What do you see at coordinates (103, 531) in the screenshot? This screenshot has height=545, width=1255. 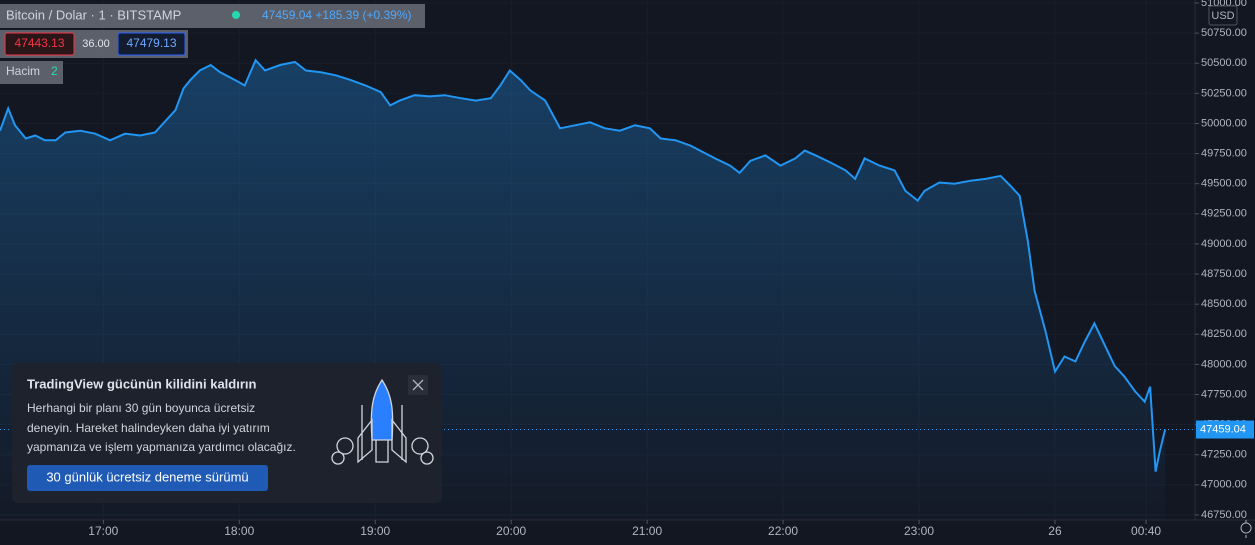 I see `x-tick-label: 17:00` at bounding box center [103, 531].